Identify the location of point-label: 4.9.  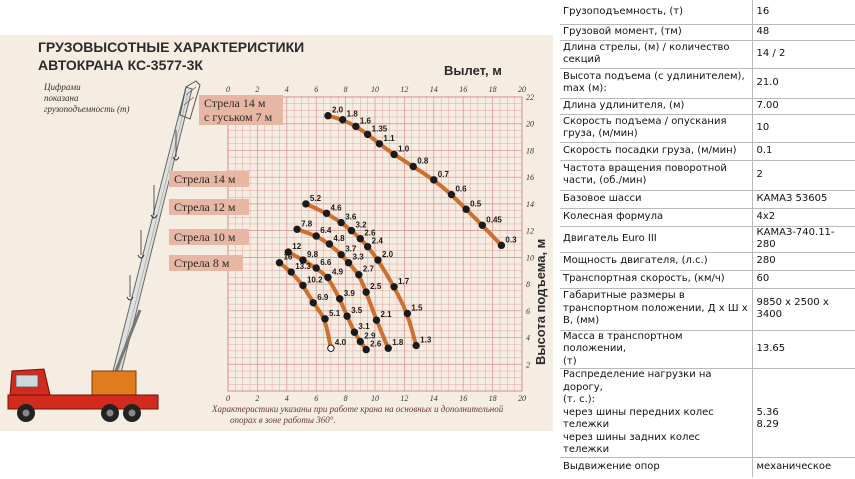
(338, 271).